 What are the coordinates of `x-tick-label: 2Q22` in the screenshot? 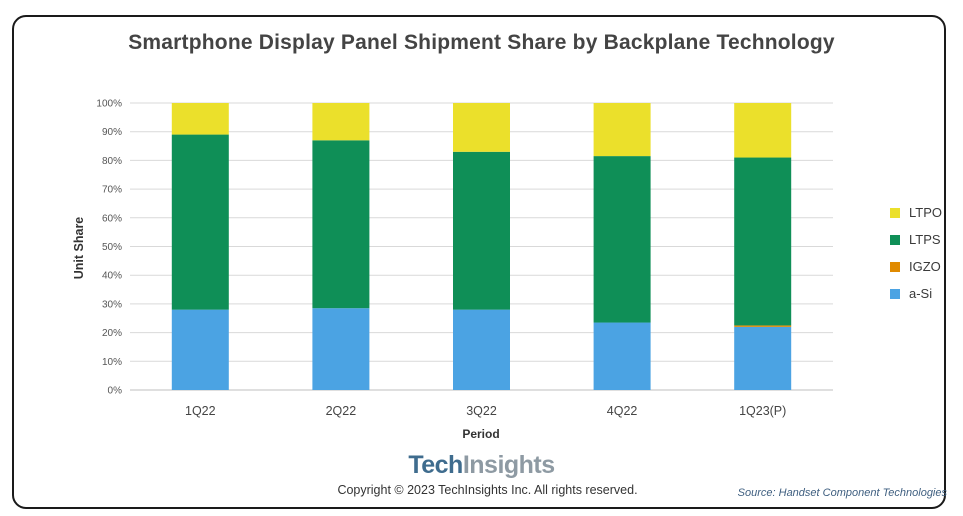 It's located at (341, 411).